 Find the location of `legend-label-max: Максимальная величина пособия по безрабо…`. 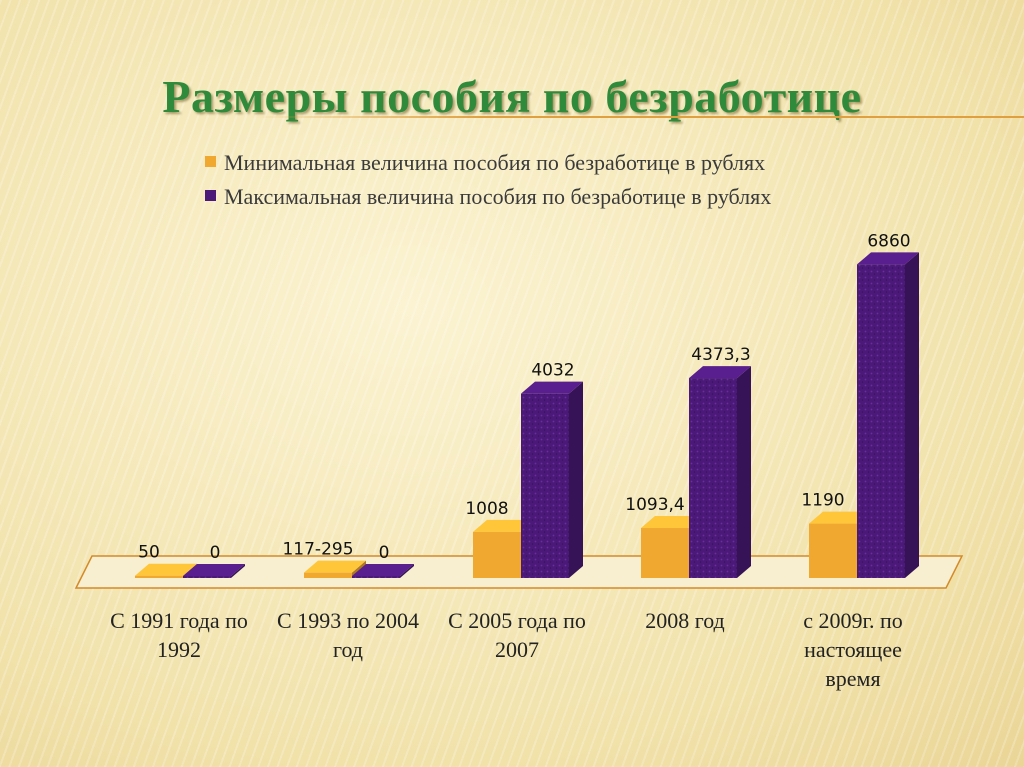

legend-label-max: Максимальная величина пособия по безрабо… is located at coordinates (498, 196).